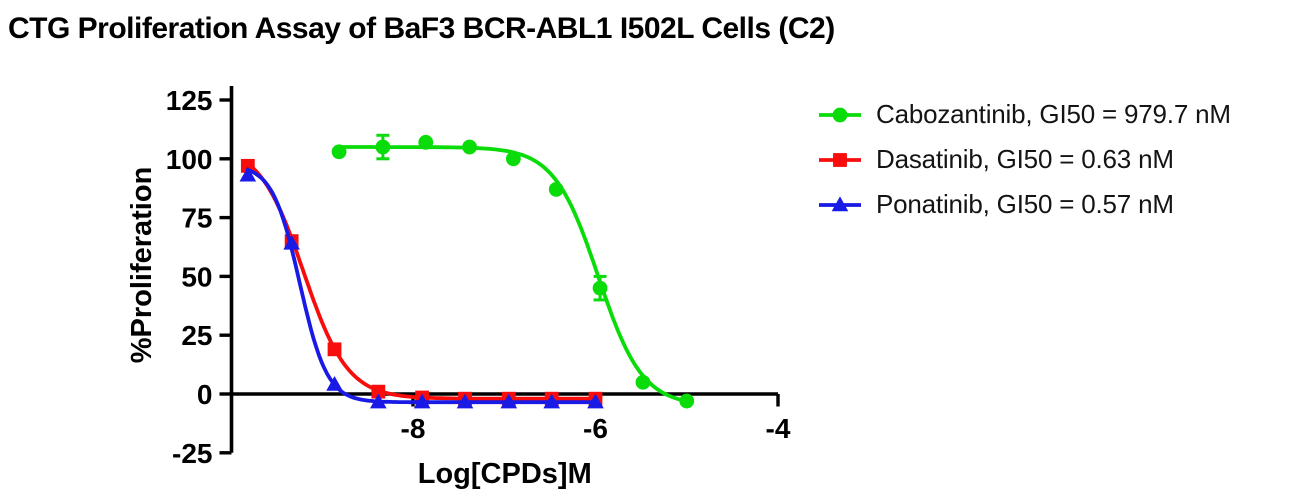  Describe the element at coordinates (595, 428) in the screenshot. I see `x-tick-label: -6` at that location.